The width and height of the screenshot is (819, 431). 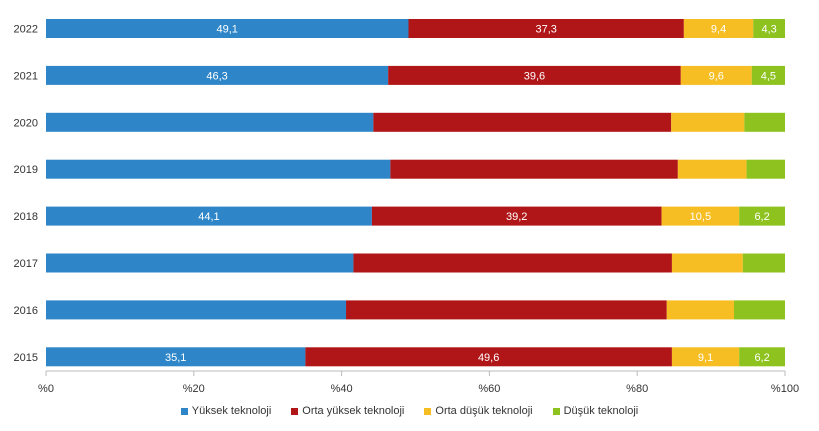 What do you see at coordinates (26, 123) in the screenshot?
I see `year-label-2020: 2020` at bounding box center [26, 123].